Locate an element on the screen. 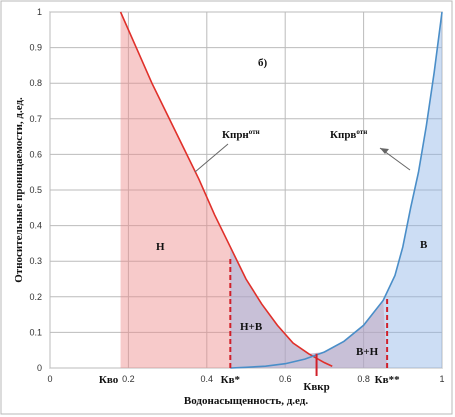 This screenshot has width=455, height=417. marker-label: Квкр is located at coordinates (316, 387).